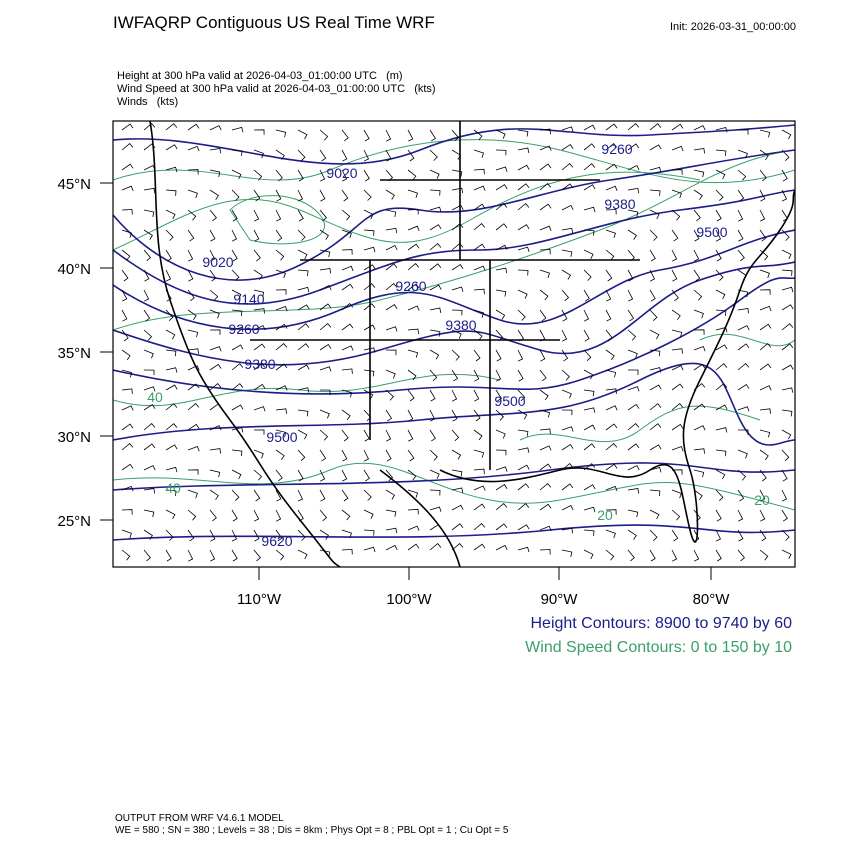  What do you see at coordinates (217, 262) in the screenshot?
I see `height-contour-label: 9020` at bounding box center [217, 262].